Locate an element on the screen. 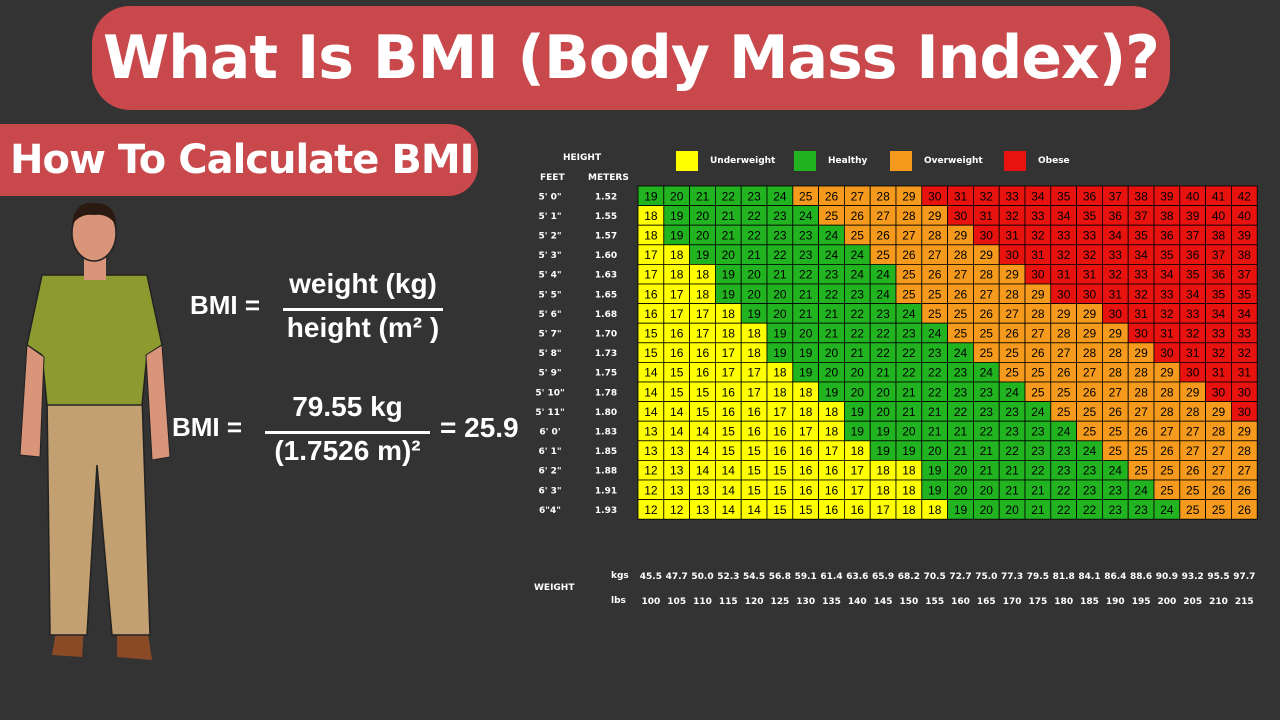  lbs-header: lbs is located at coordinates (618, 601).